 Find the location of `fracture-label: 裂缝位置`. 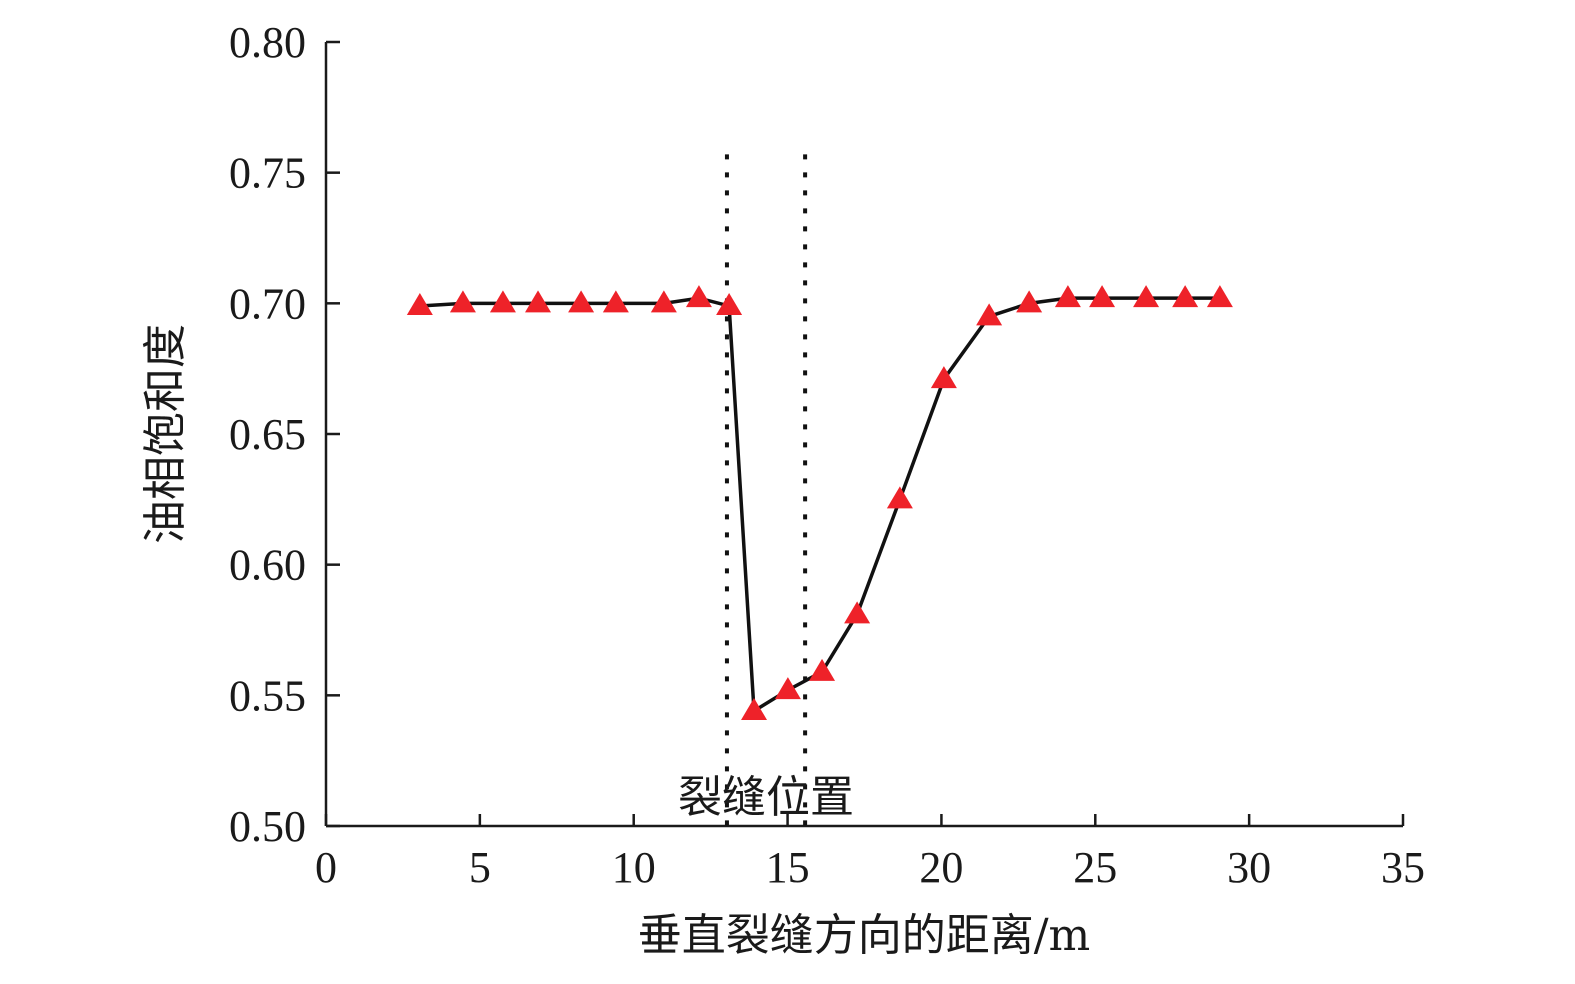

fracture-label: 裂缝位置 is located at coordinates (766, 797).